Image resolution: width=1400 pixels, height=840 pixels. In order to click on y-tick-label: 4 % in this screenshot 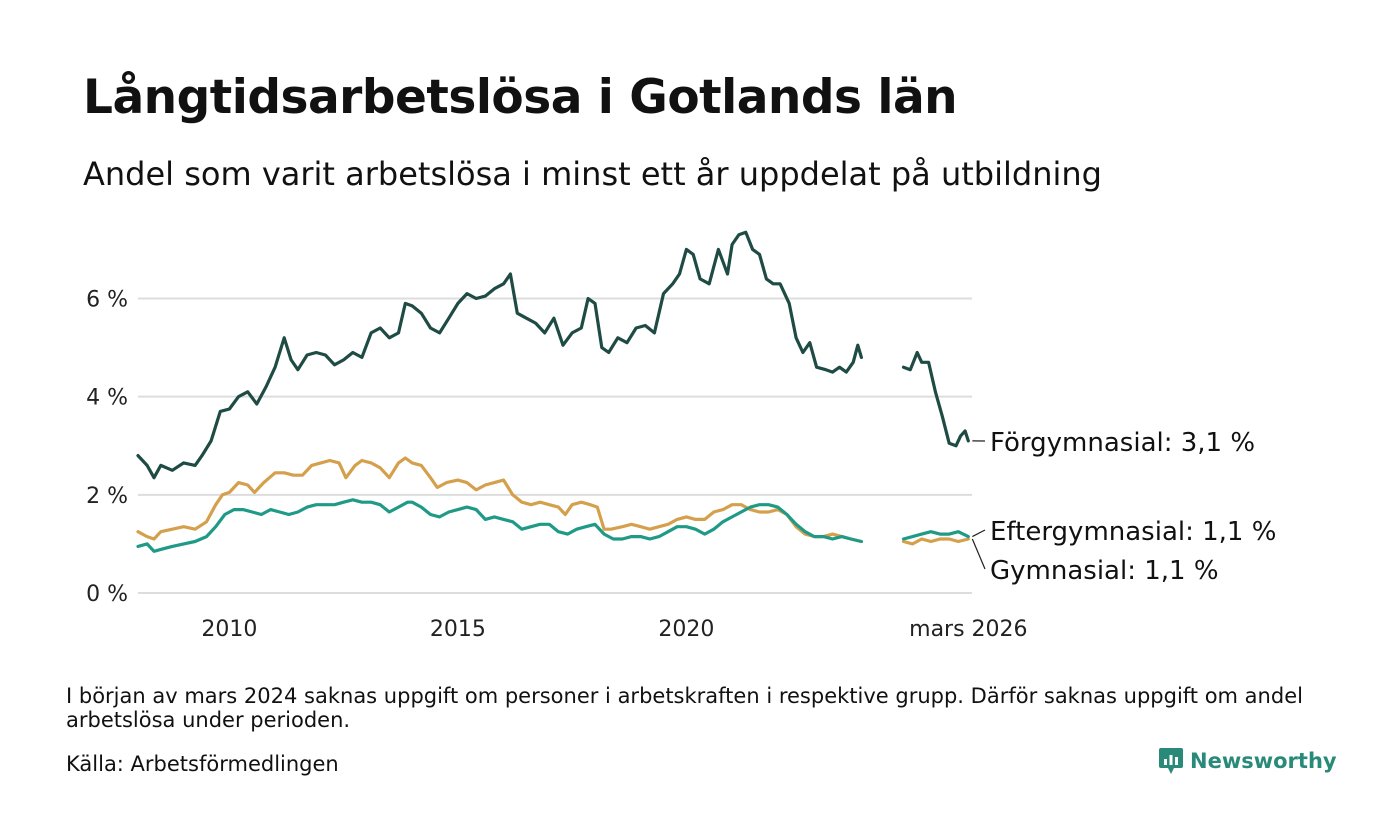, I will do `click(107, 398)`.